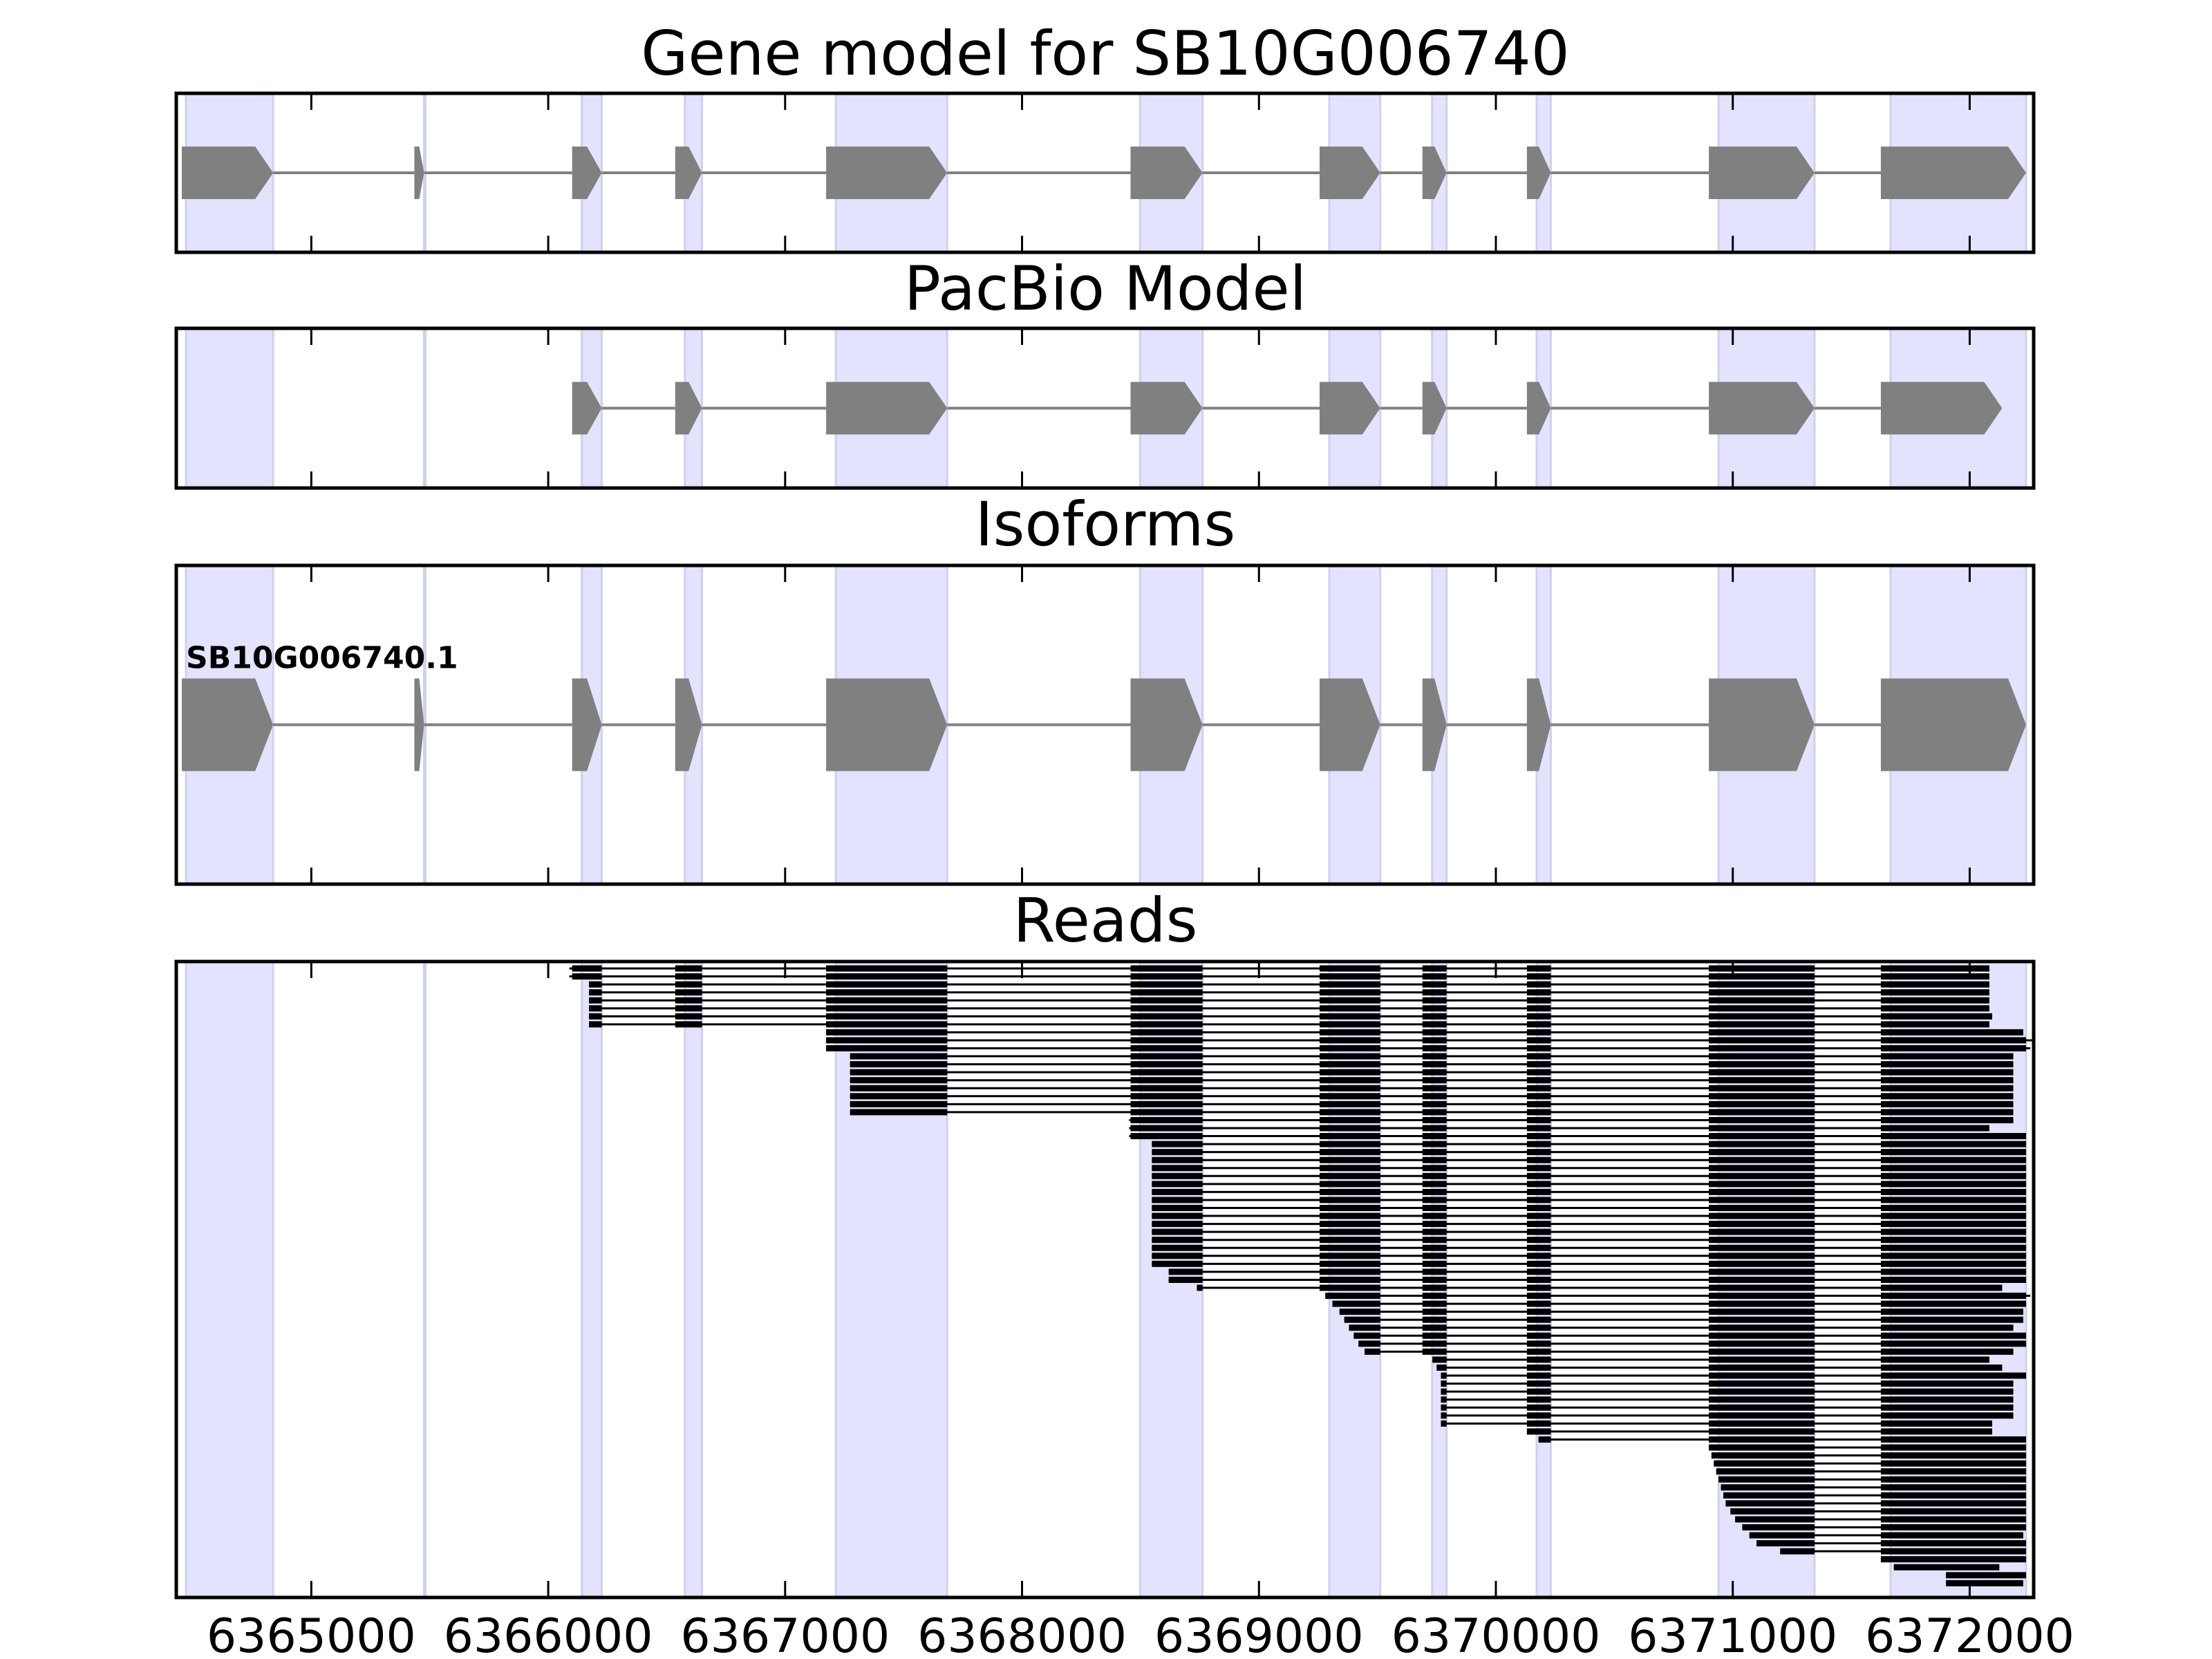 The width and height of the screenshot is (2212, 1659). I want to click on isoform-label: SB10G006740.1, so click(322, 658).